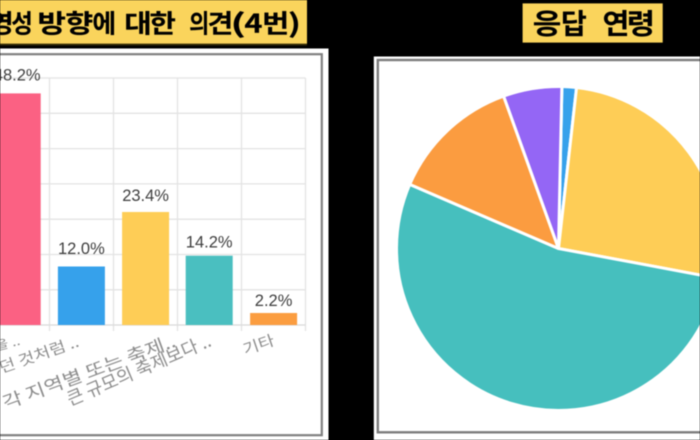 This screenshot has width=700, height=440. What do you see at coordinates (274, 301) in the screenshot?
I see `svg-text: 2.2%` at bounding box center [274, 301].